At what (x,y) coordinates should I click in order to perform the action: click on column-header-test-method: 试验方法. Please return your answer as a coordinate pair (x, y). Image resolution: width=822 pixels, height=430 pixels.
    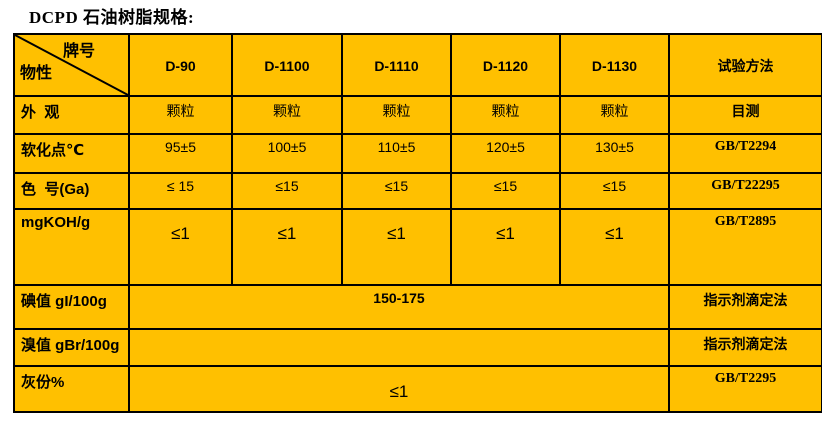
    Looking at the image, I should click on (745, 65).